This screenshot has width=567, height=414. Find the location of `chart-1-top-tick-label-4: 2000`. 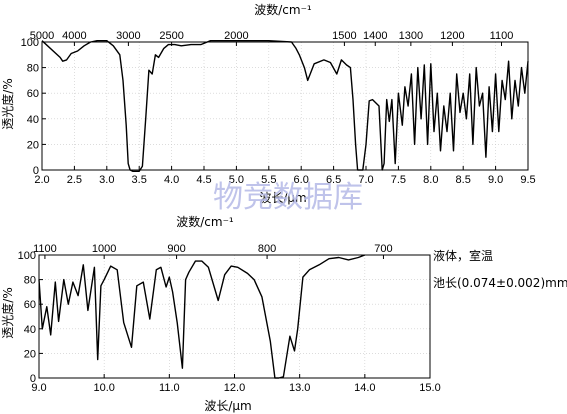

chart-1-top-tick-label-4: 2000 is located at coordinates (236, 36).